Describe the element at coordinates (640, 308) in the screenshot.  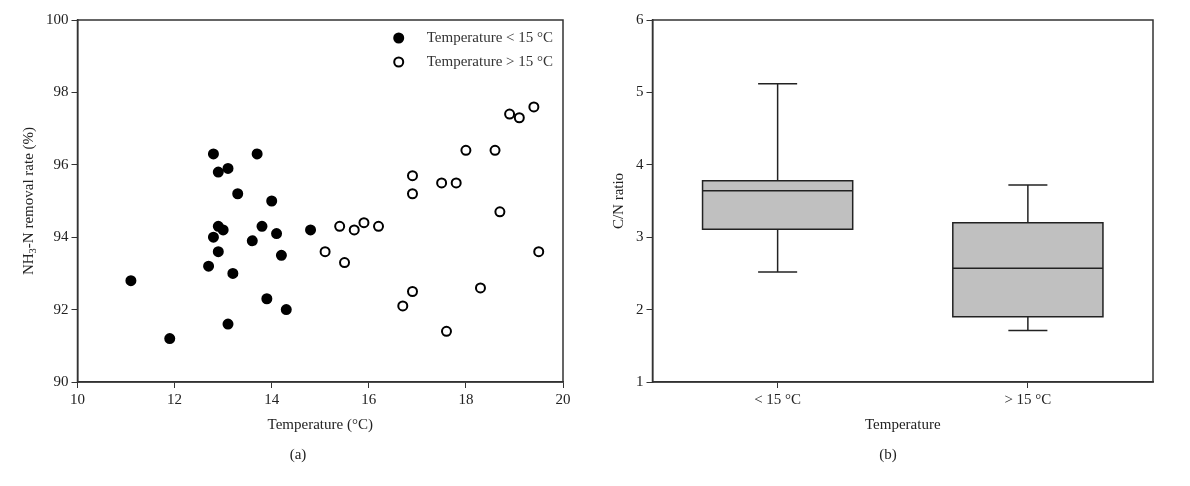
I see `y-tick-label: 2` at that location.